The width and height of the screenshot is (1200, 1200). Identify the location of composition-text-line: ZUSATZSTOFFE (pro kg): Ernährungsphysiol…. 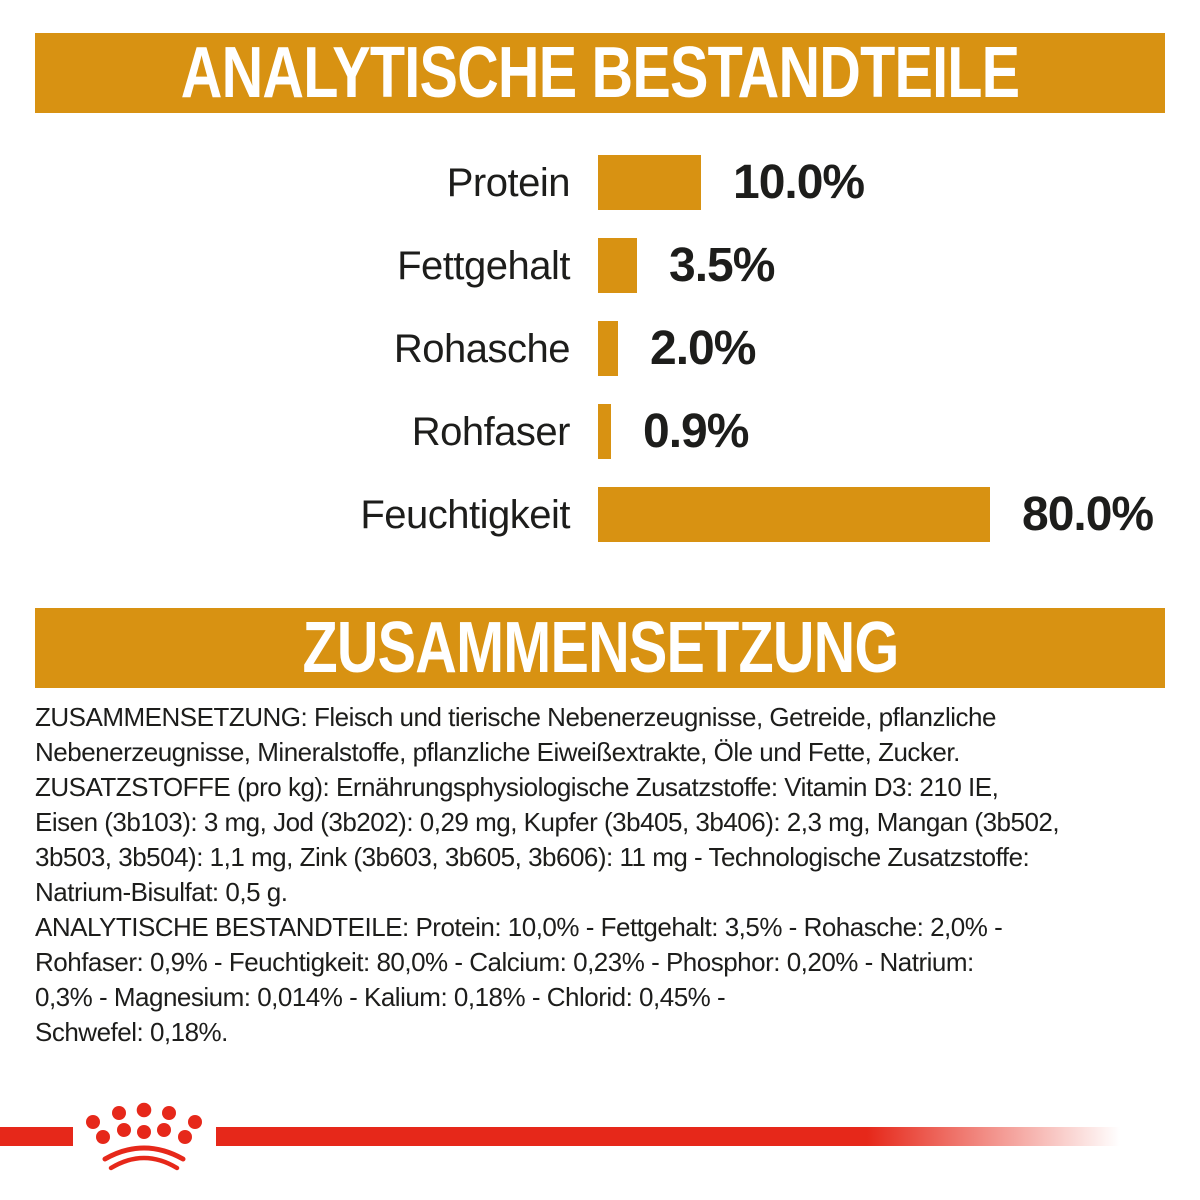
(517, 787).